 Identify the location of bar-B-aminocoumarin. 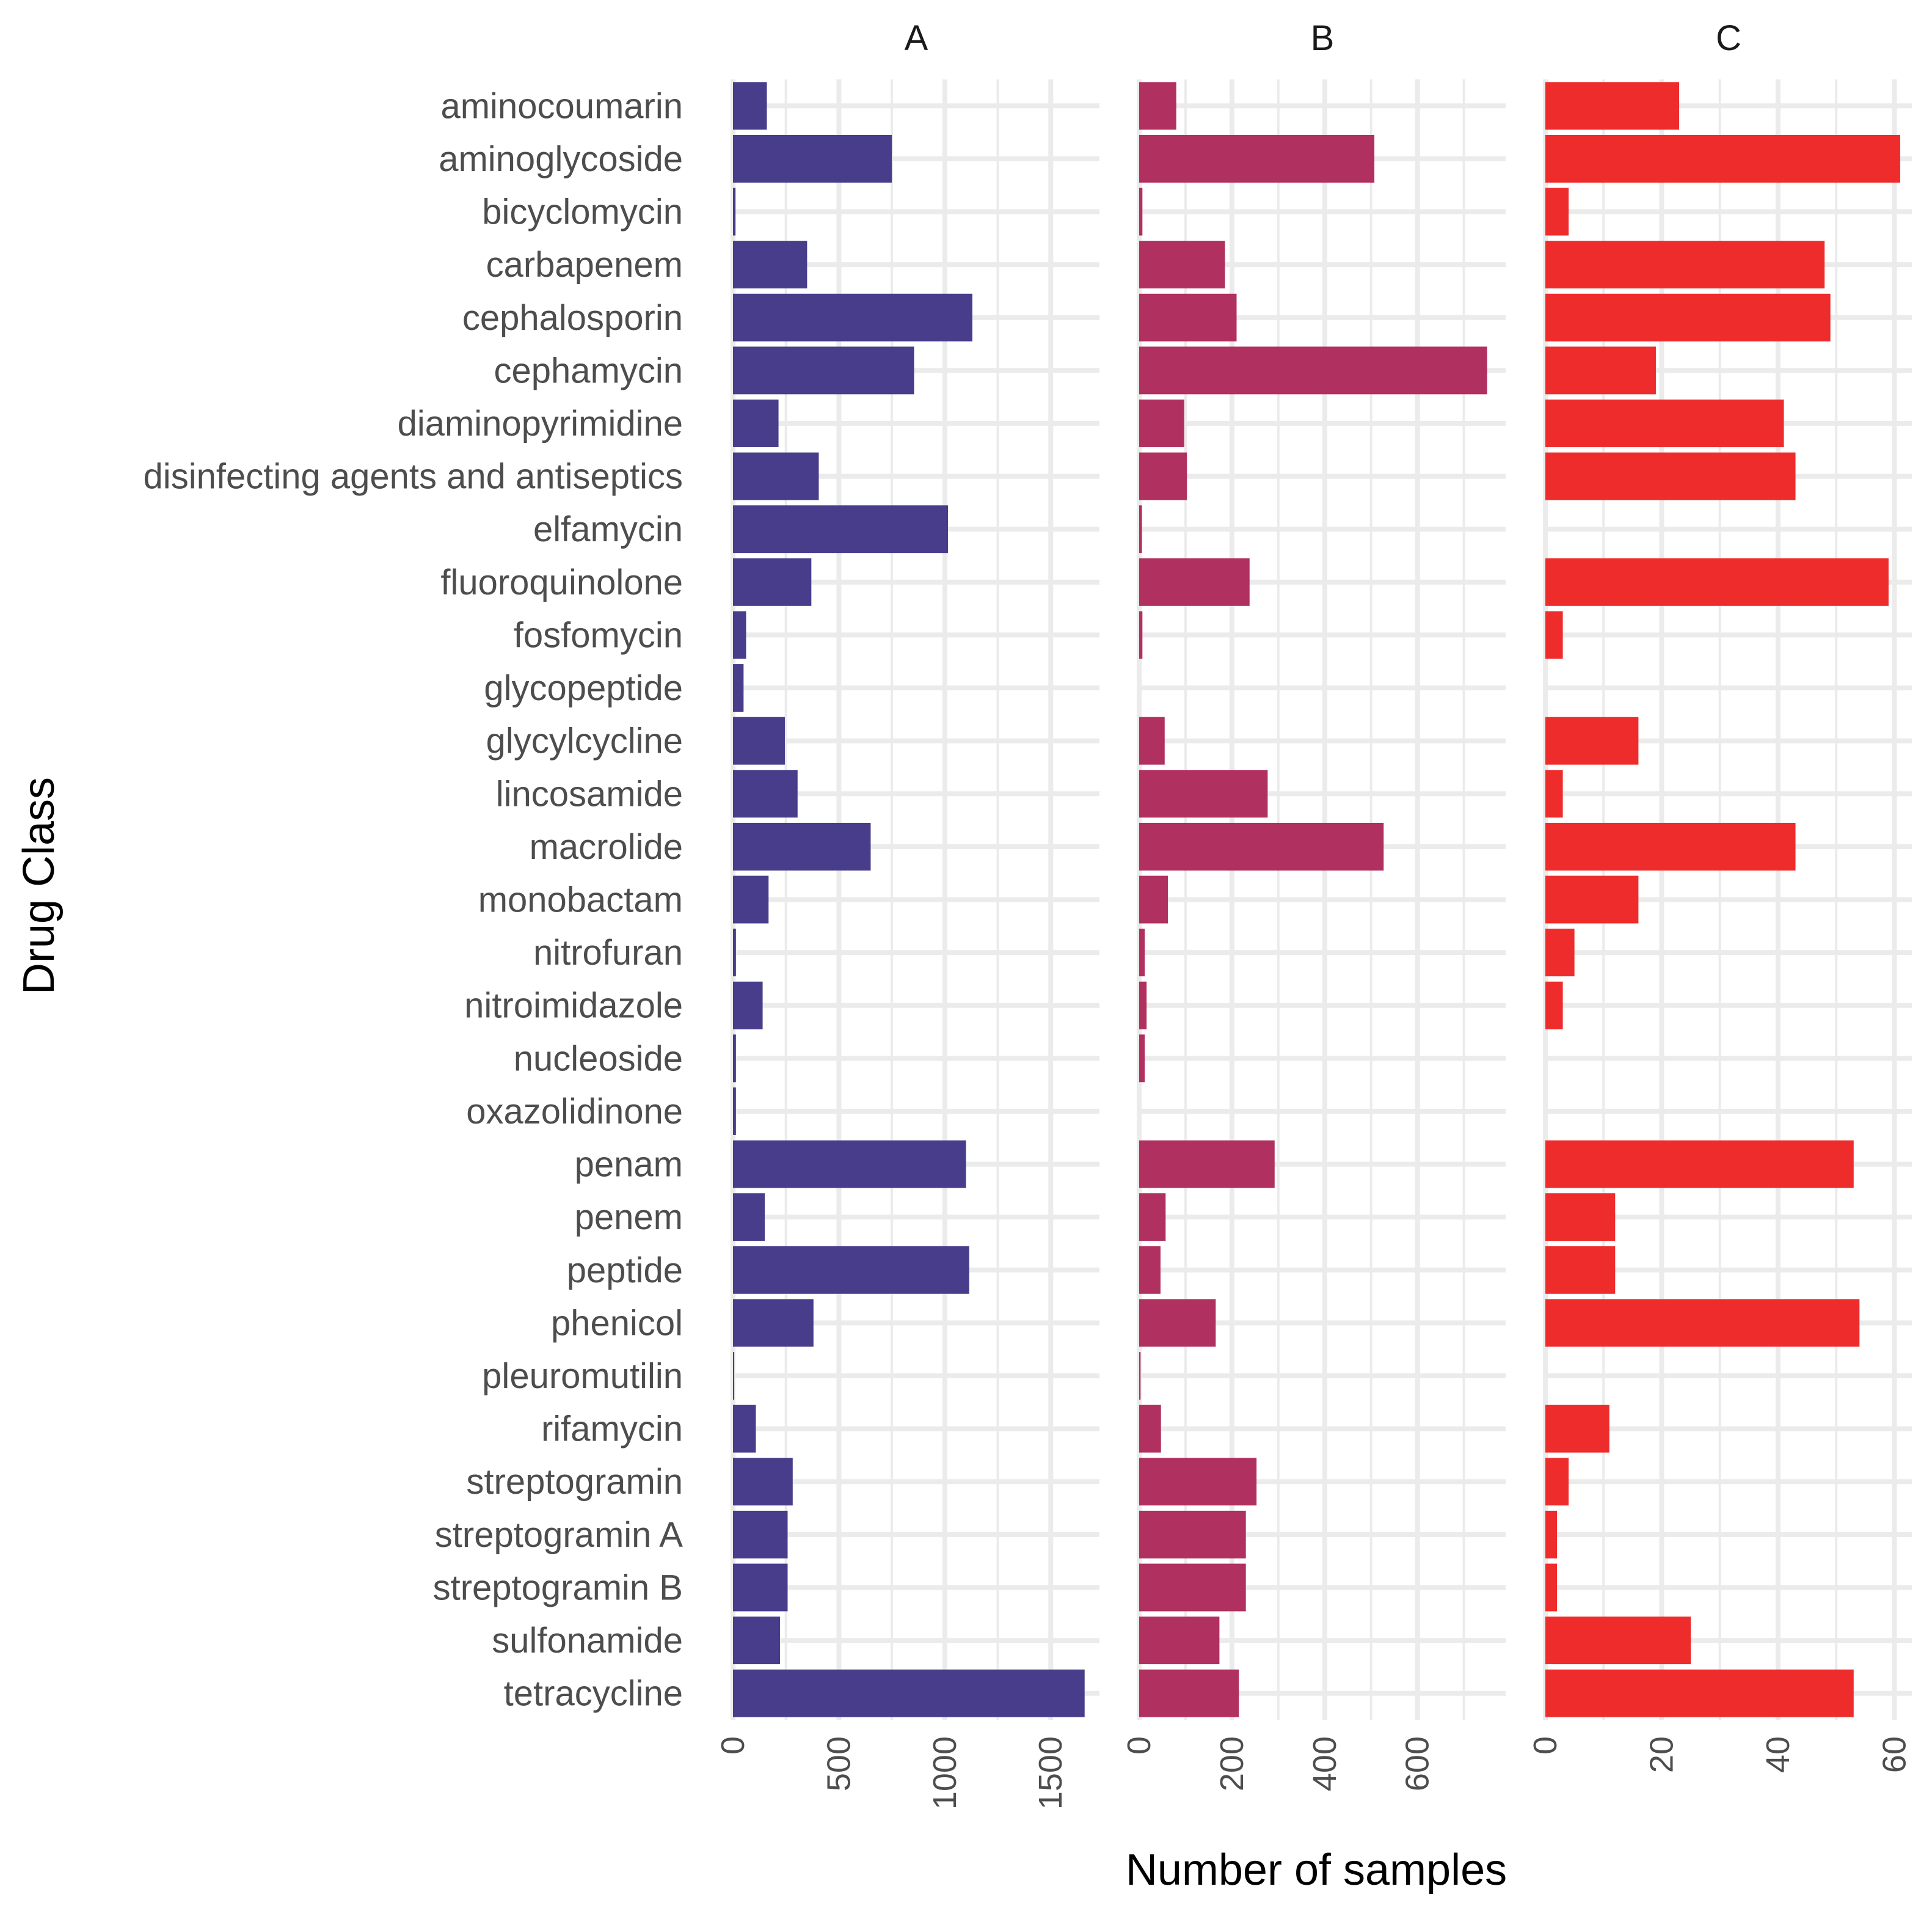
(1157, 106).